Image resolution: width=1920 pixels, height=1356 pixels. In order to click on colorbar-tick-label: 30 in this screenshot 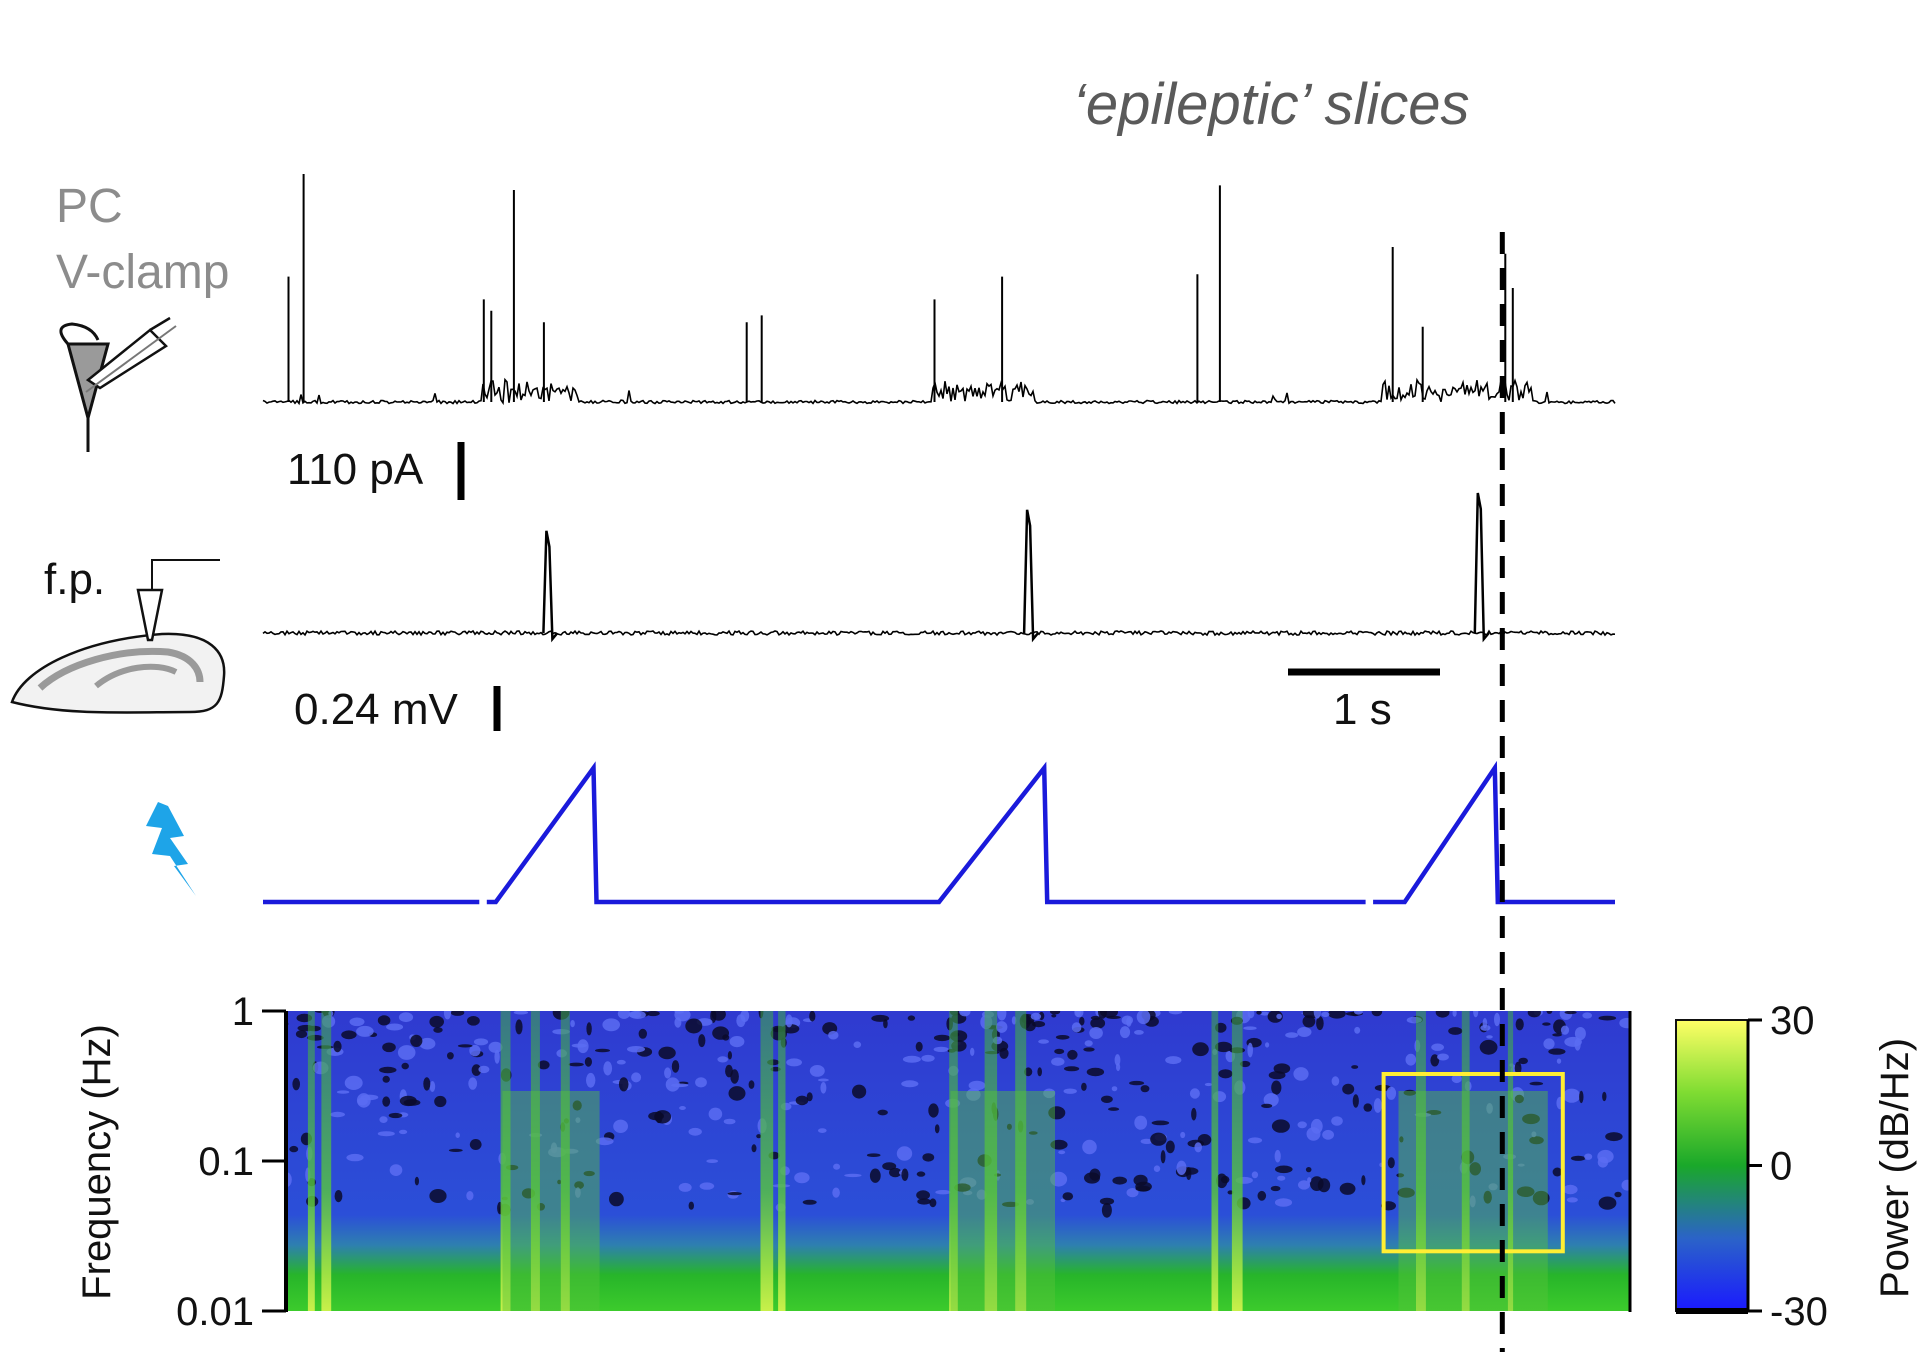, I will do `click(1792, 1021)`.